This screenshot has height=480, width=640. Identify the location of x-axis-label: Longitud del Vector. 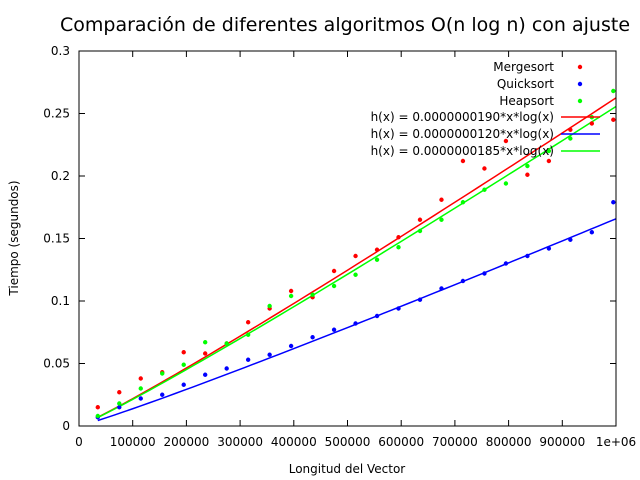
(347, 469).